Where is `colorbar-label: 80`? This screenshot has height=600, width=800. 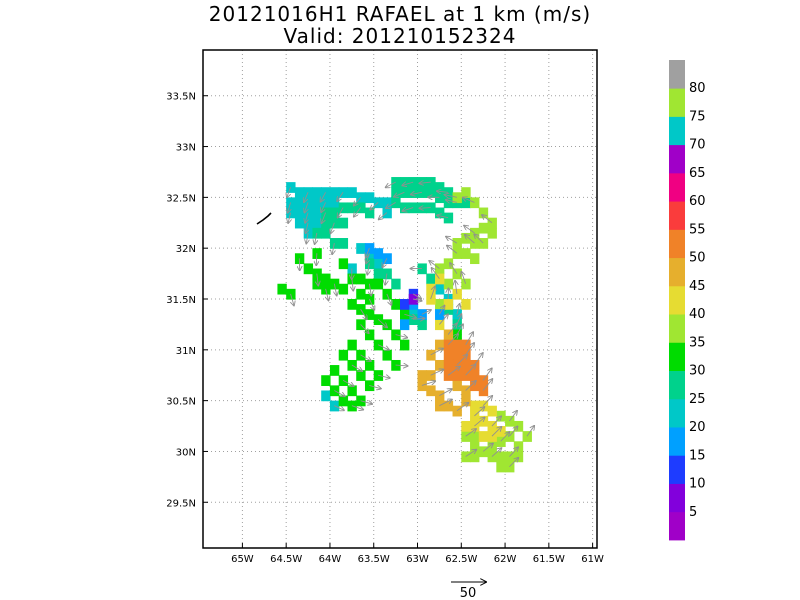 colorbar-label: 80 is located at coordinates (697, 88).